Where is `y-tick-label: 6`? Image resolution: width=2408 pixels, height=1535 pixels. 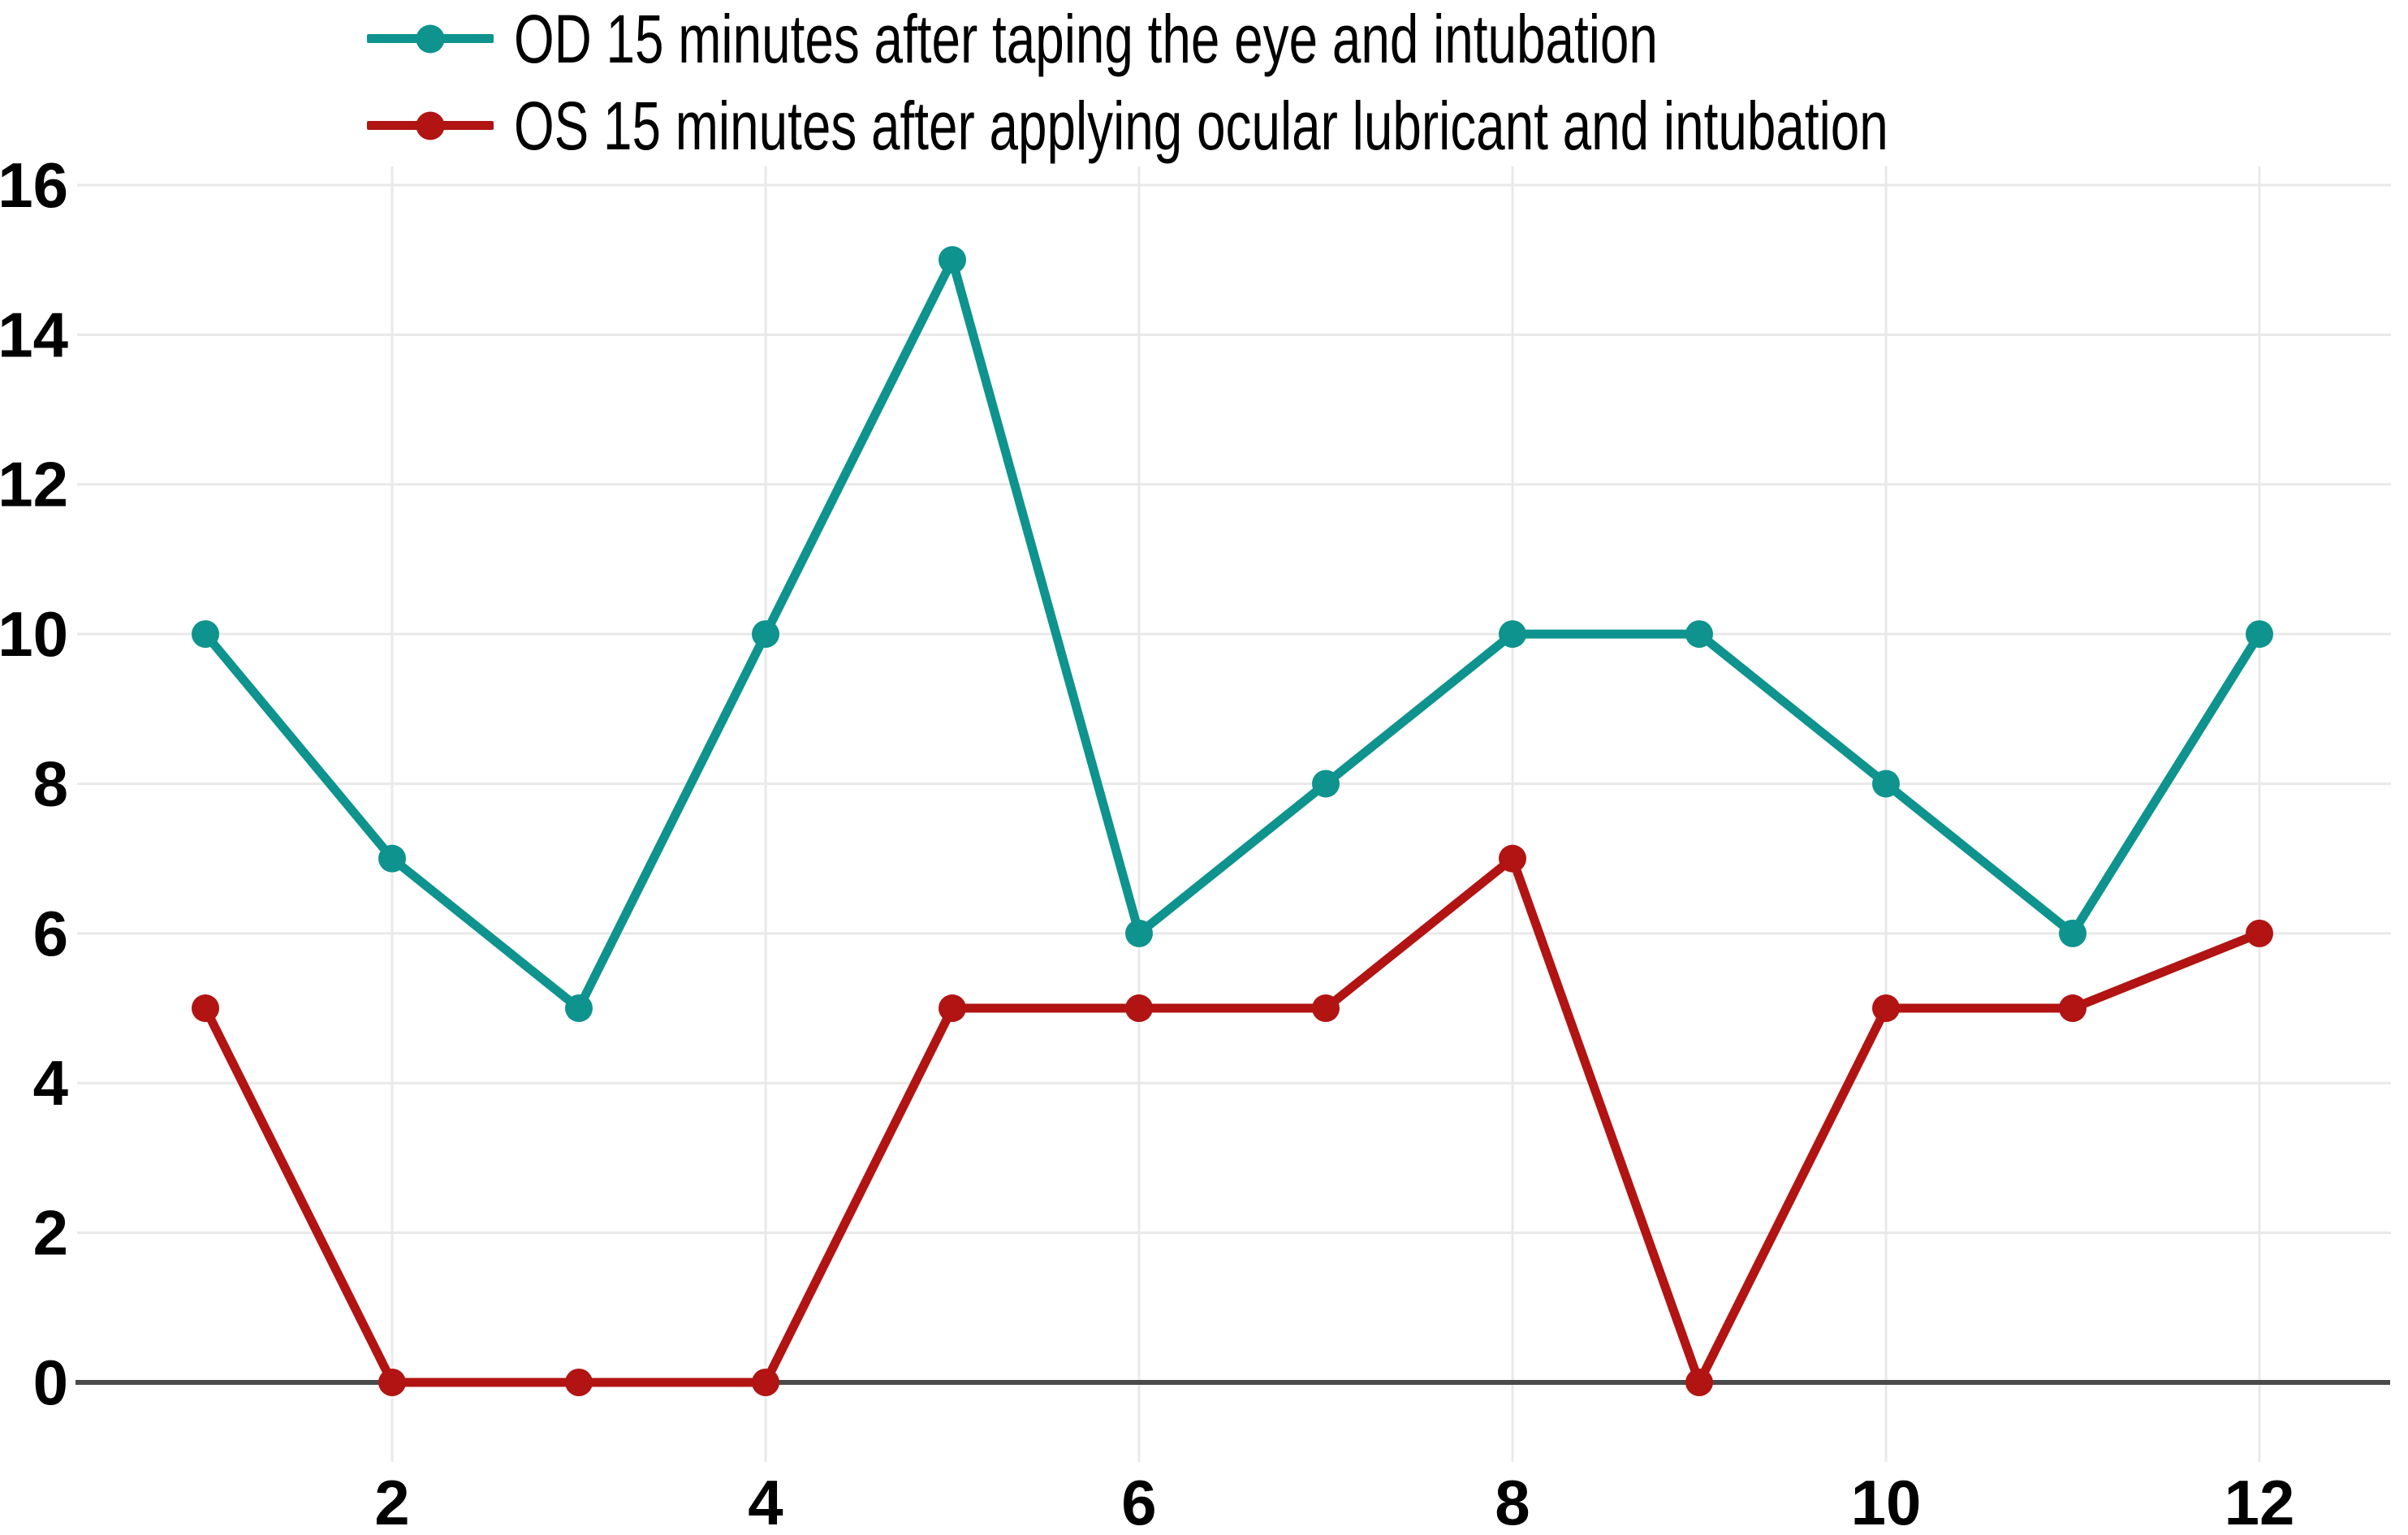 y-tick-label: 6 is located at coordinates (50, 933).